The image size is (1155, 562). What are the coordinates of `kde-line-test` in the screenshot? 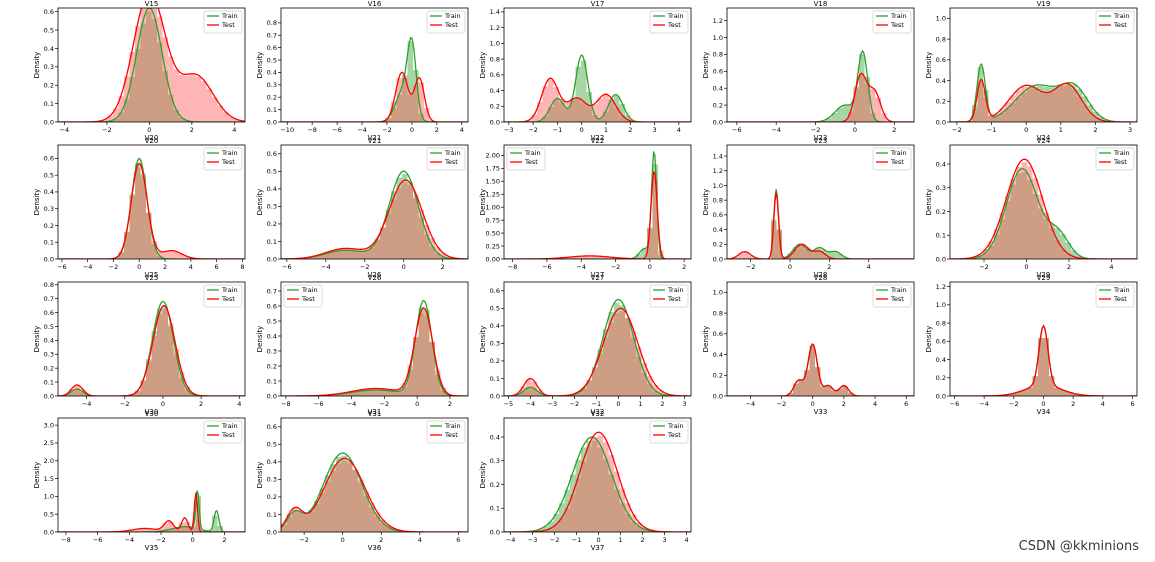 It's located at (374, 219).